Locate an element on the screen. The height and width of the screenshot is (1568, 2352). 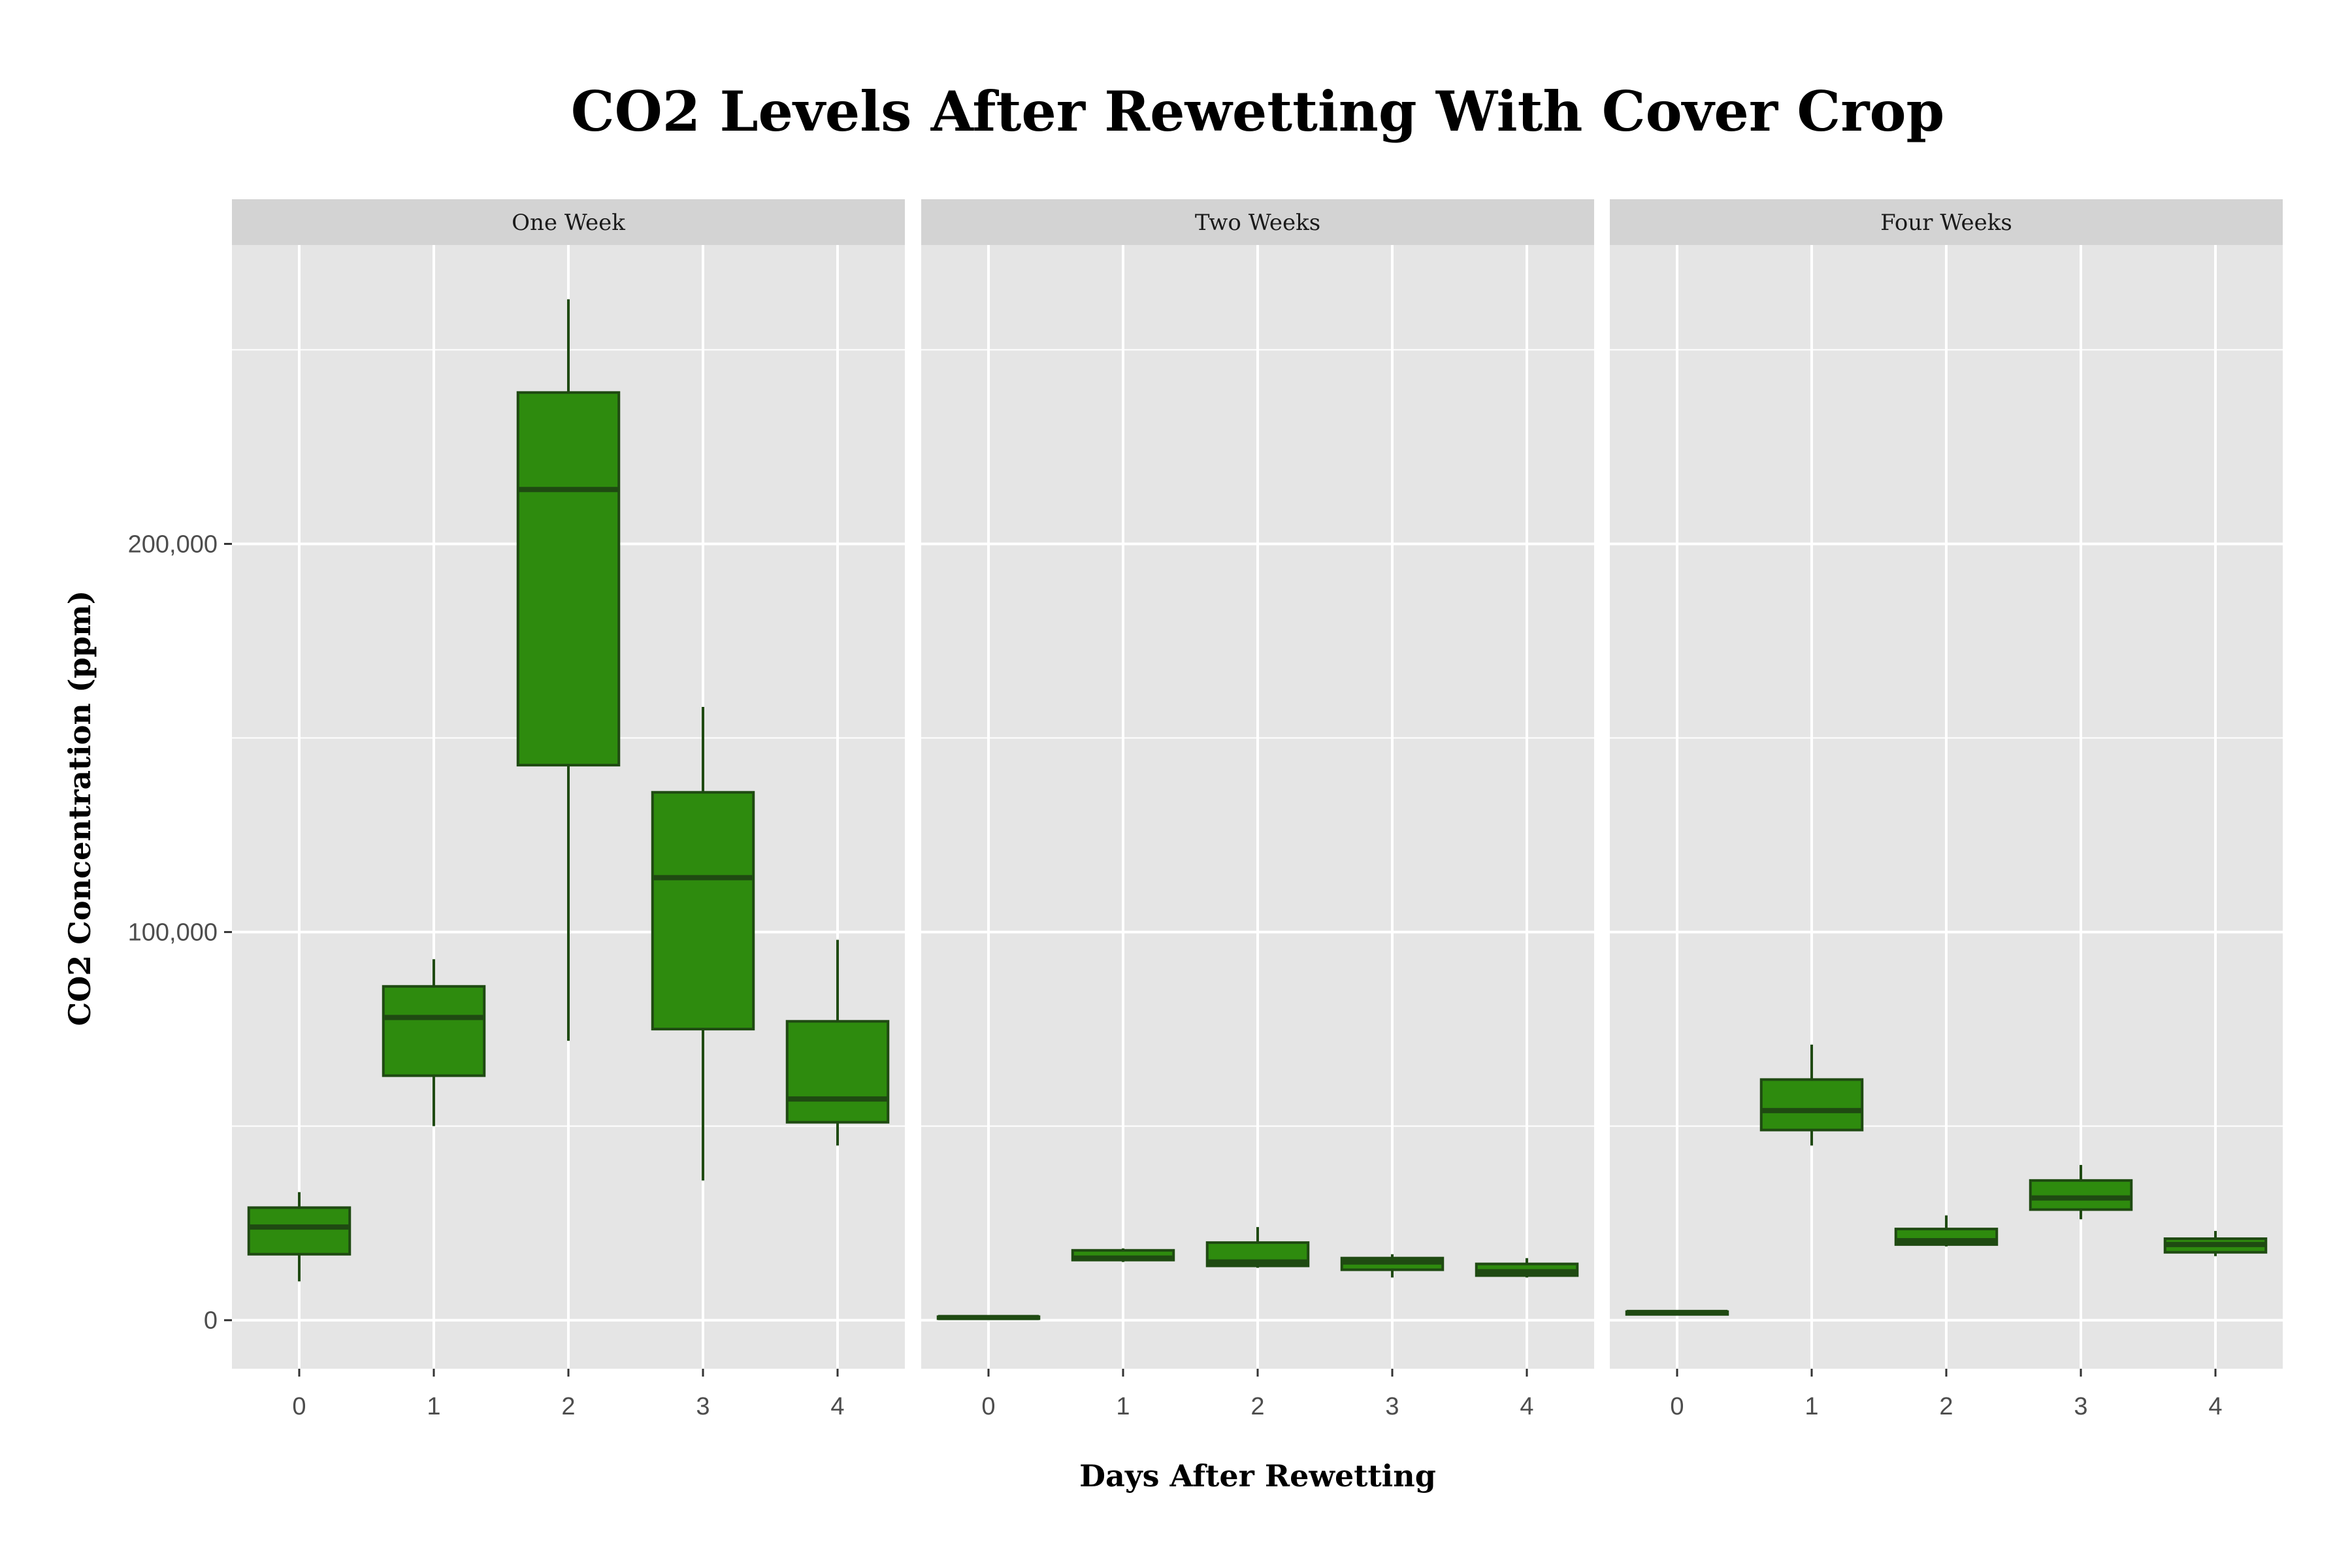
facet-strip-label: One Week is located at coordinates (568, 223).